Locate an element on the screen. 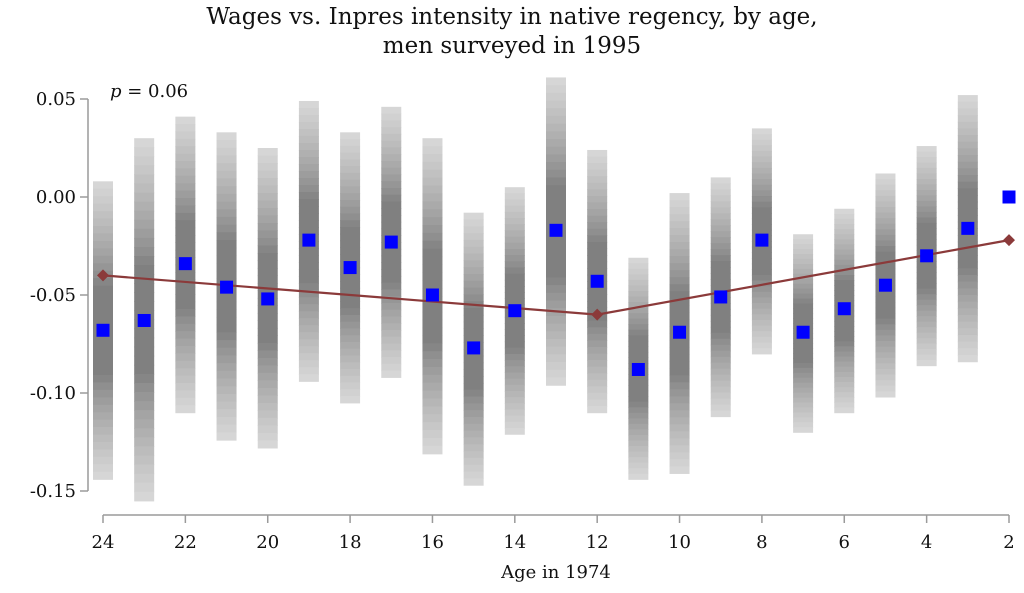 The image size is (1024, 593). coefficient-point is located at coordinates (268, 299).